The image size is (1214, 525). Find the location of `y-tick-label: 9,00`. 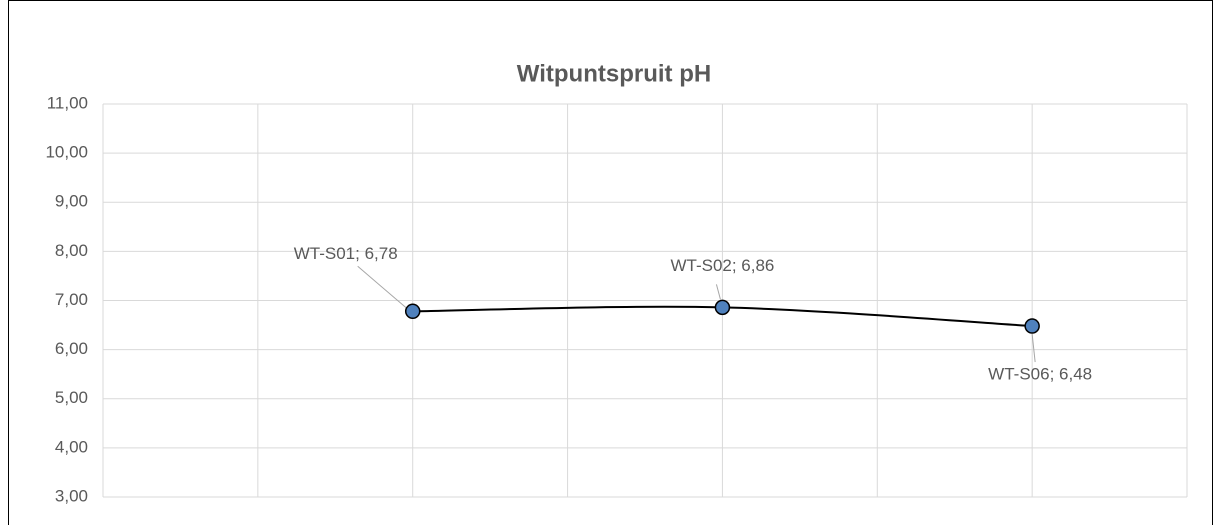

y-tick-label: 9,00 is located at coordinates (71, 201).